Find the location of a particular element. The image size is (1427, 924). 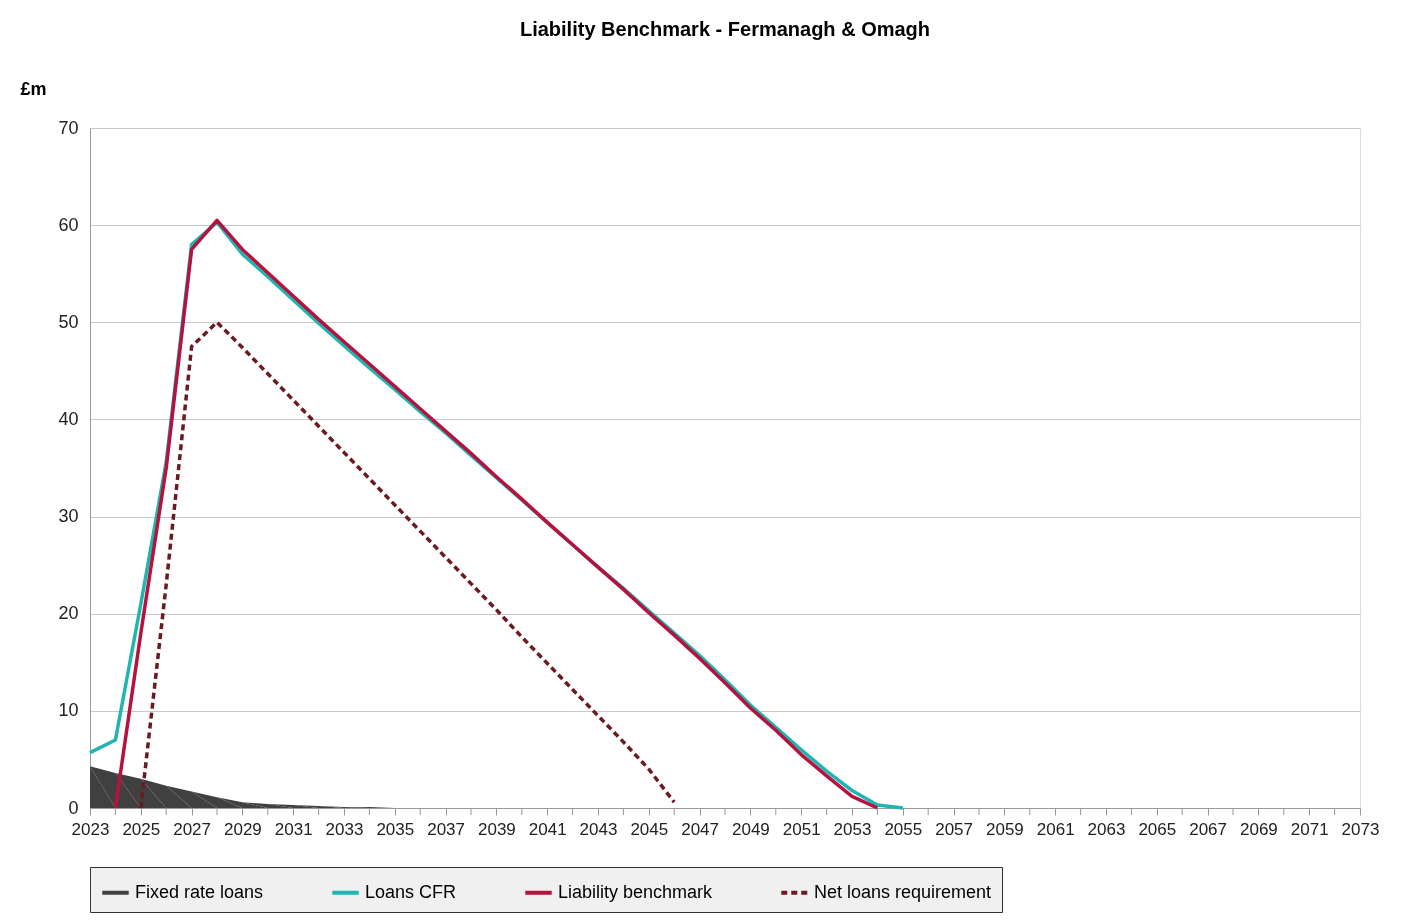

y-tick-label: 50 is located at coordinates (68, 321).